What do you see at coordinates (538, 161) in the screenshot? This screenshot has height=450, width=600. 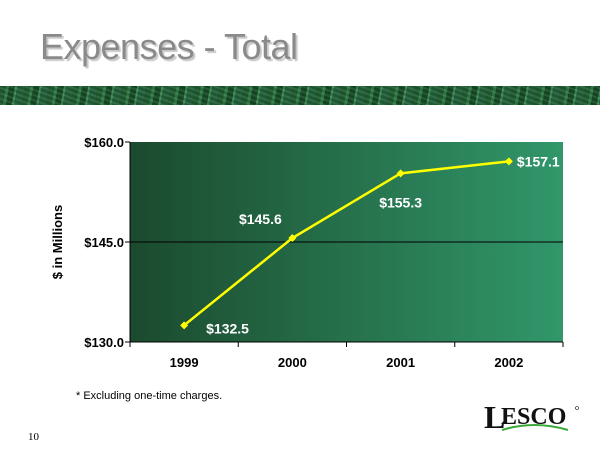 I see `data-label: $157.1` at bounding box center [538, 161].